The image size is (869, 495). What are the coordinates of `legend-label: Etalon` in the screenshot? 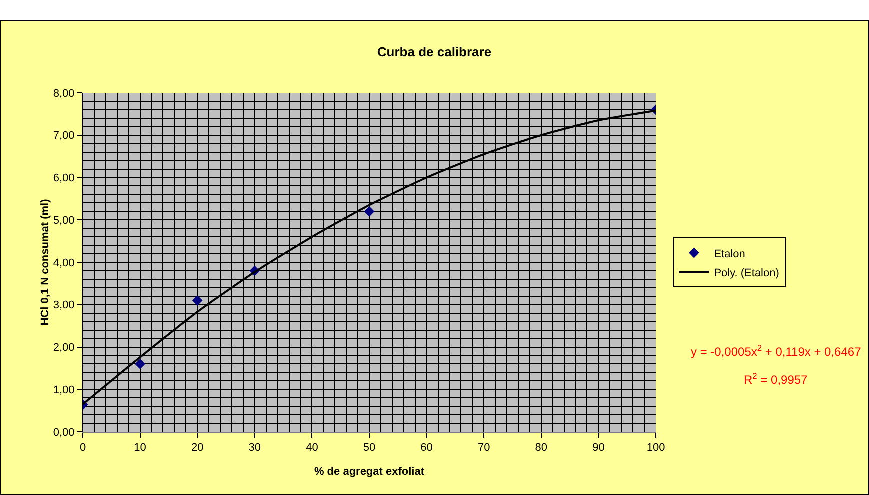 It's located at (730, 254).